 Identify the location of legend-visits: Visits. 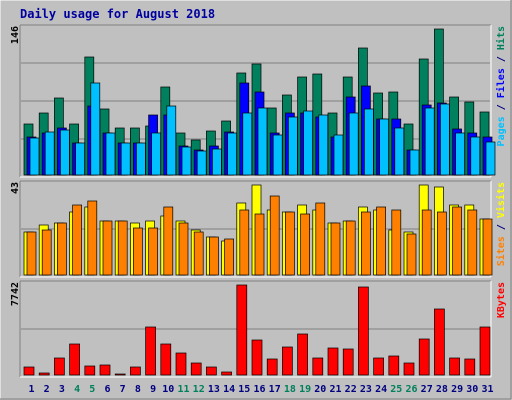
(501, 200).